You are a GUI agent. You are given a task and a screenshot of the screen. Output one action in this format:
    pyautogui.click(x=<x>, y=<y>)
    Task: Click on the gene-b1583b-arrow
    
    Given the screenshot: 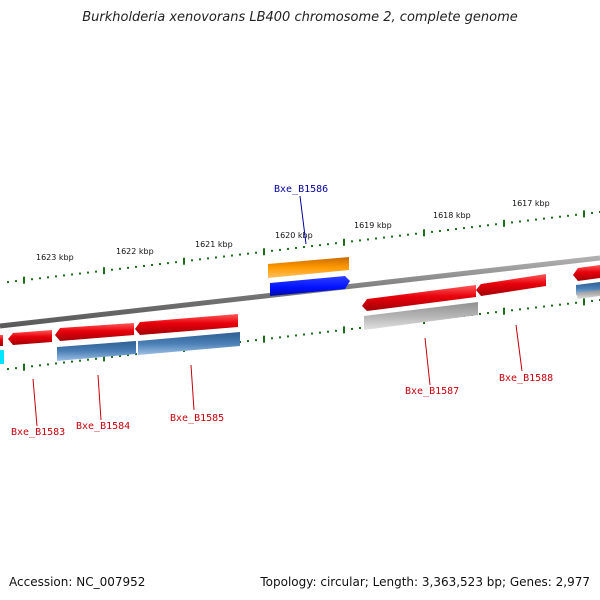 What is the action you would take?
    pyautogui.click(x=30, y=337)
    